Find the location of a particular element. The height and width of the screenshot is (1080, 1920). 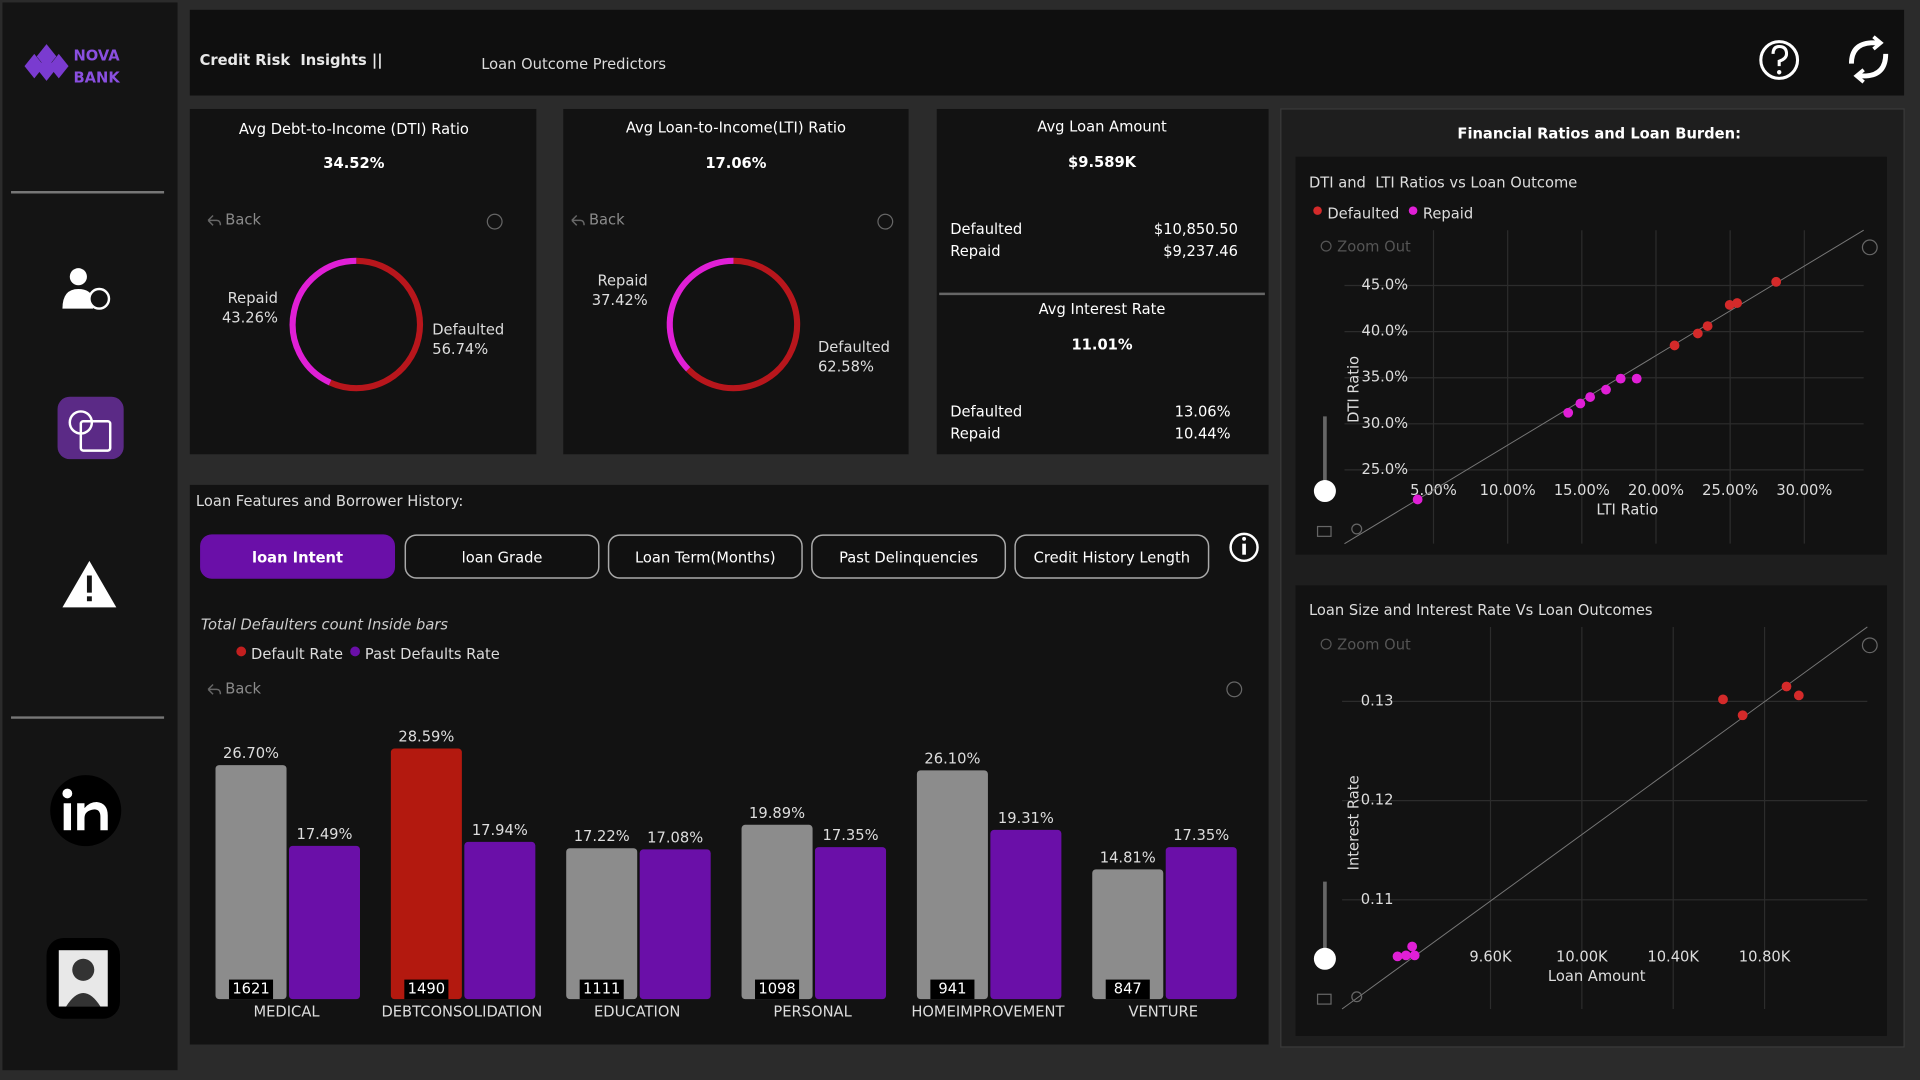

profile-avatar is located at coordinates (83, 978).